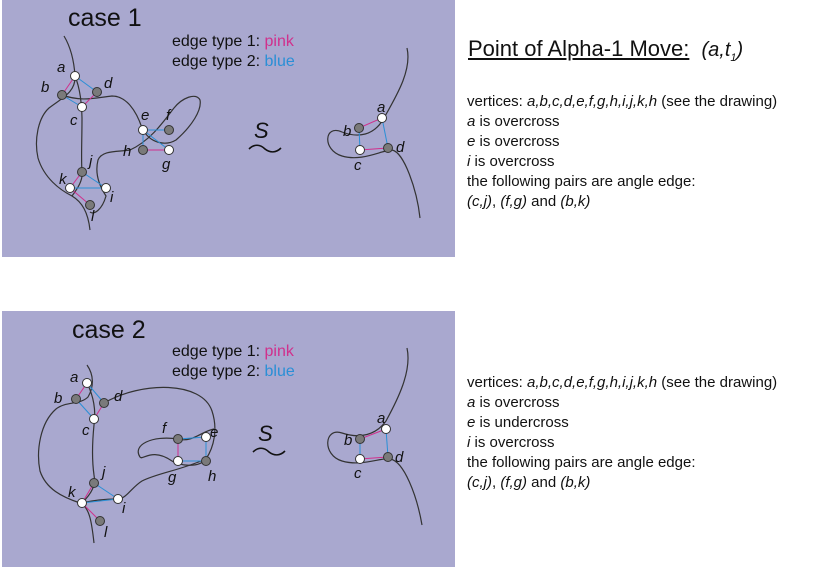  What do you see at coordinates (233, 372) in the screenshot?
I see `legend-row-2: edge type 2: blue` at bounding box center [233, 372].